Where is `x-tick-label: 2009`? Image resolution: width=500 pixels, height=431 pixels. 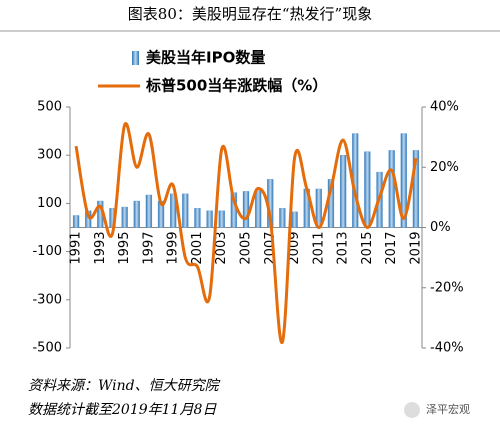 x-tick-label: 2009 is located at coordinates (294, 248).